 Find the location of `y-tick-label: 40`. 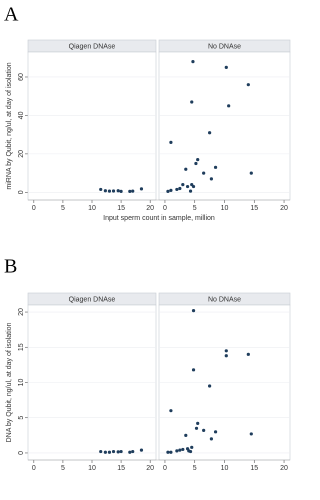

y-tick-label: 40 is located at coordinates (21, 115).